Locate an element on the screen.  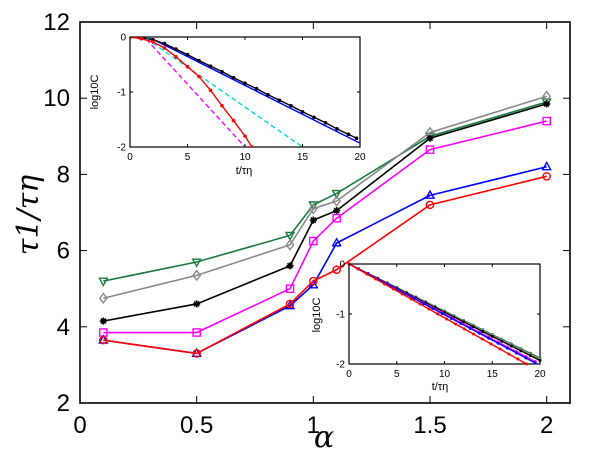
inset-bottom-right-y-tick-label: -1 is located at coordinates (340, 315).